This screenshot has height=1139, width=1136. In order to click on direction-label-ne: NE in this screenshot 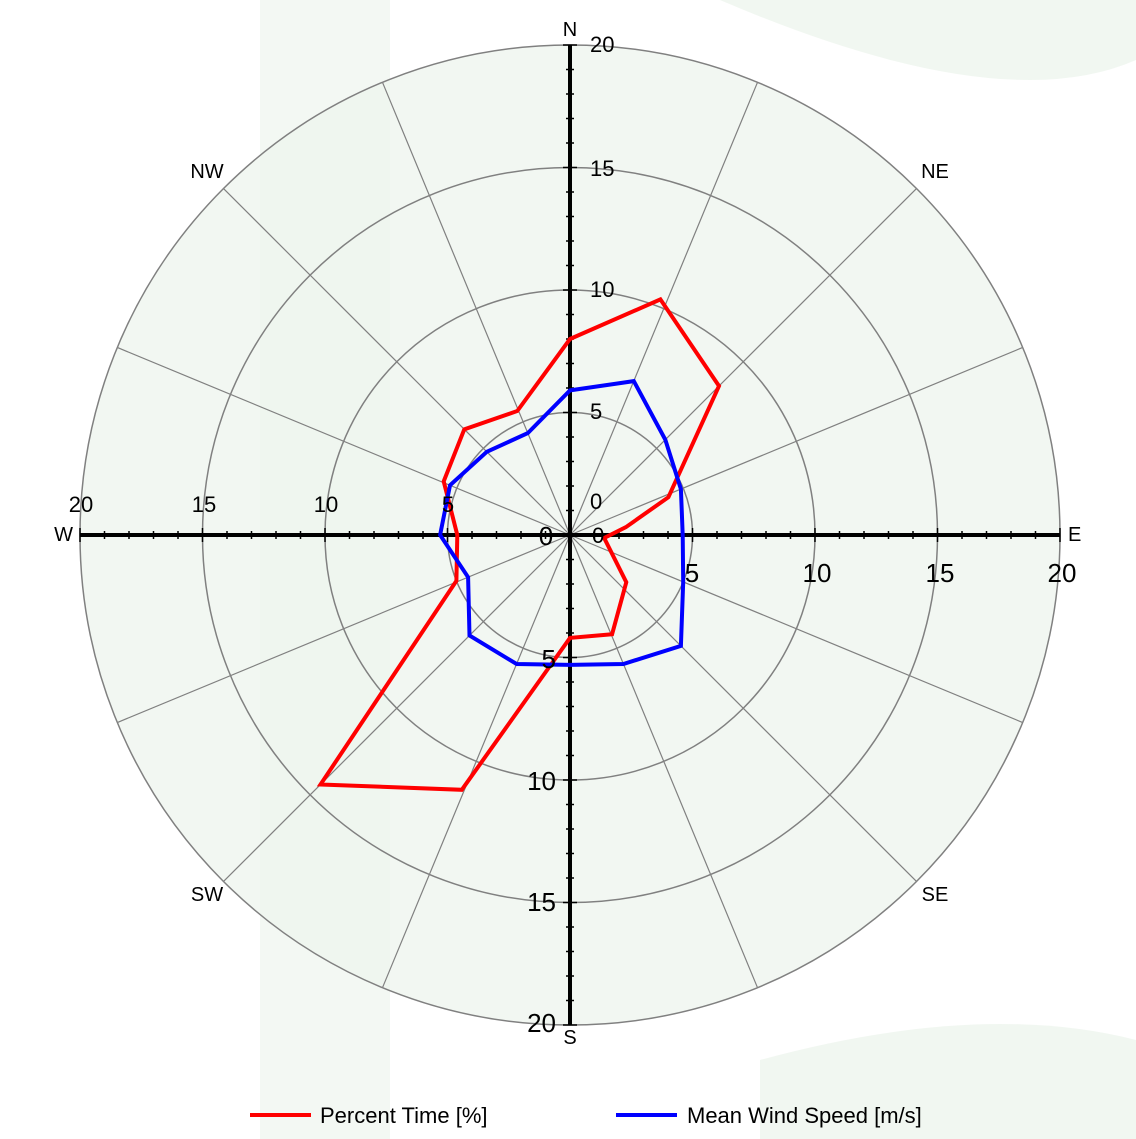, I will do `click(935, 172)`.